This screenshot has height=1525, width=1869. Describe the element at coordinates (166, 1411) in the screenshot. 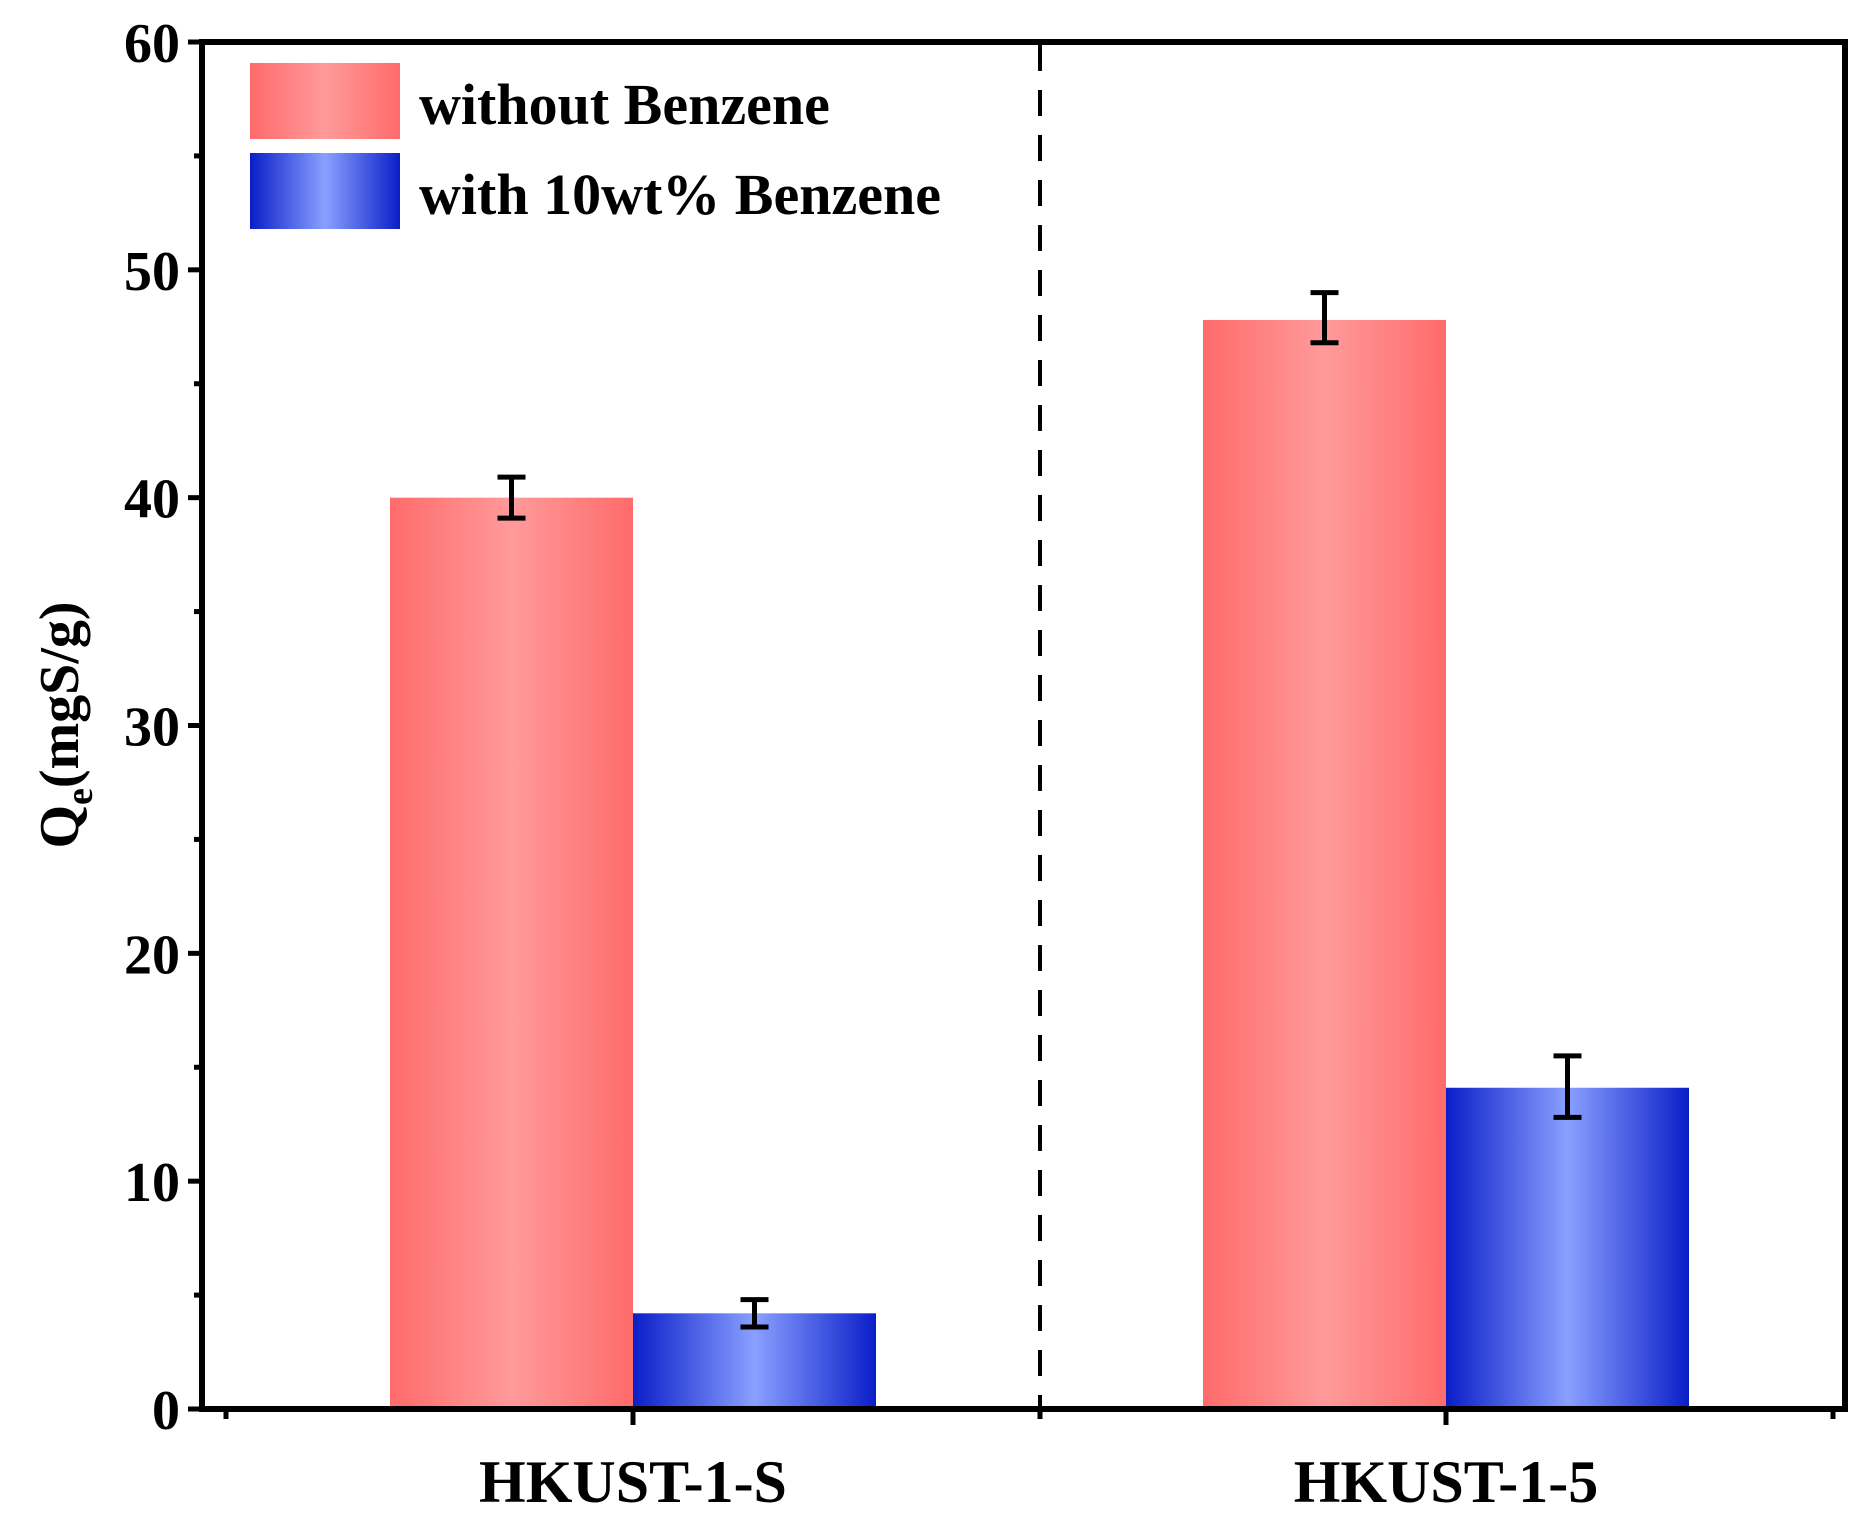

I see `y-tick-label: 0` at that location.